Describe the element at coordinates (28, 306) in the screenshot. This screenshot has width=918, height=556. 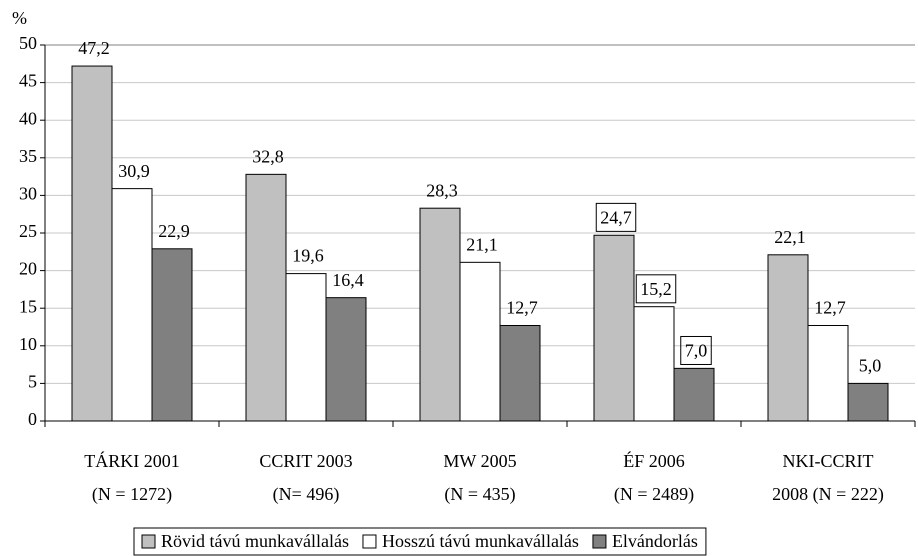
I see `y-tick-label: 15` at that location.